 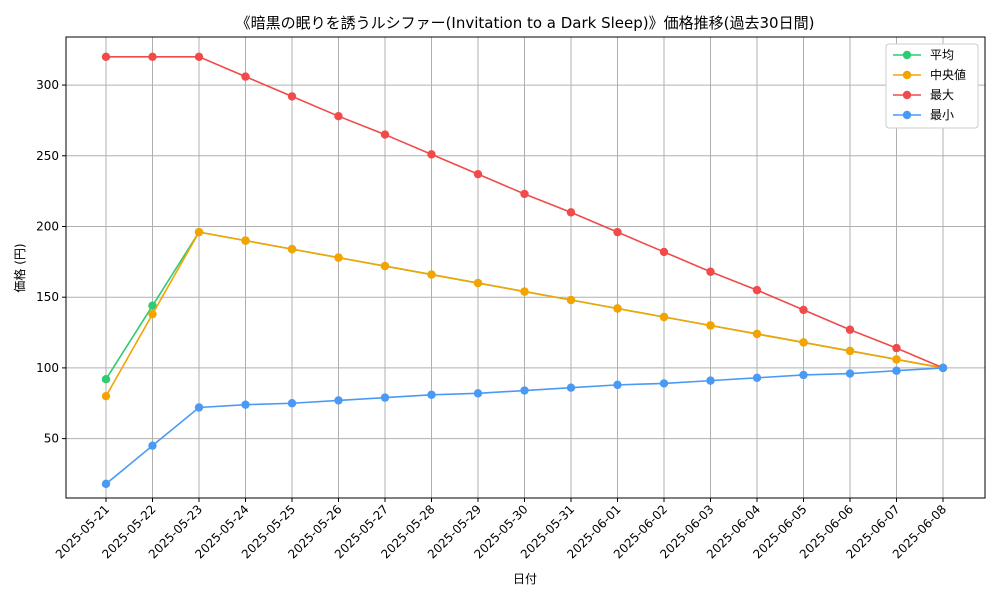 What do you see at coordinates (525, 579) in the screenshot?
I see `x-axis-label: 日付` at bounding box center [525, 579].